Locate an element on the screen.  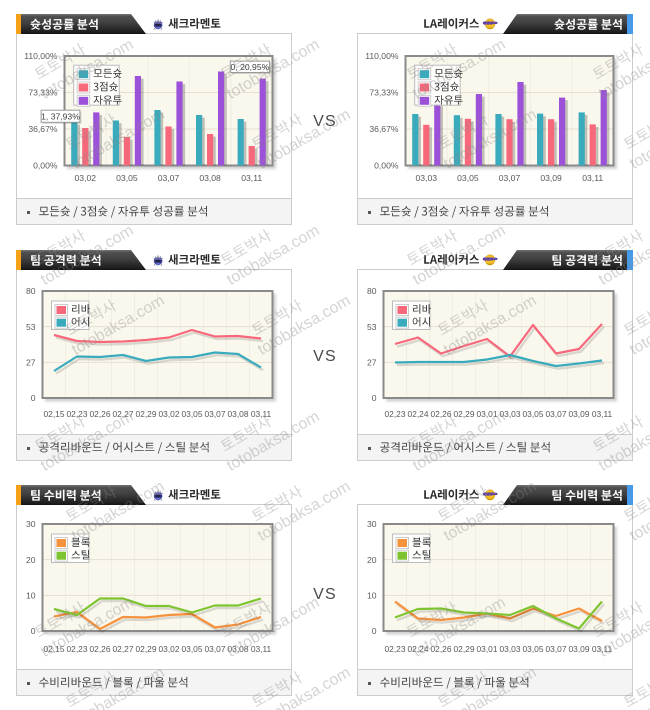
svg-text: 1, 37,93% is located at coordinates (60, 116).